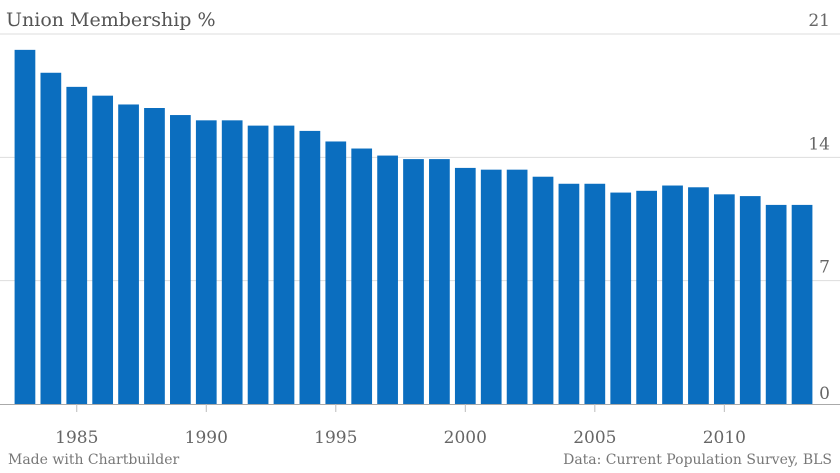 Image resolution: width=840 pixels, height=473 pixels. What do you see at coordinates (335, 438) in the screenshot?
I see `x-tick-label: 1995` at bounding box center [335, 438].